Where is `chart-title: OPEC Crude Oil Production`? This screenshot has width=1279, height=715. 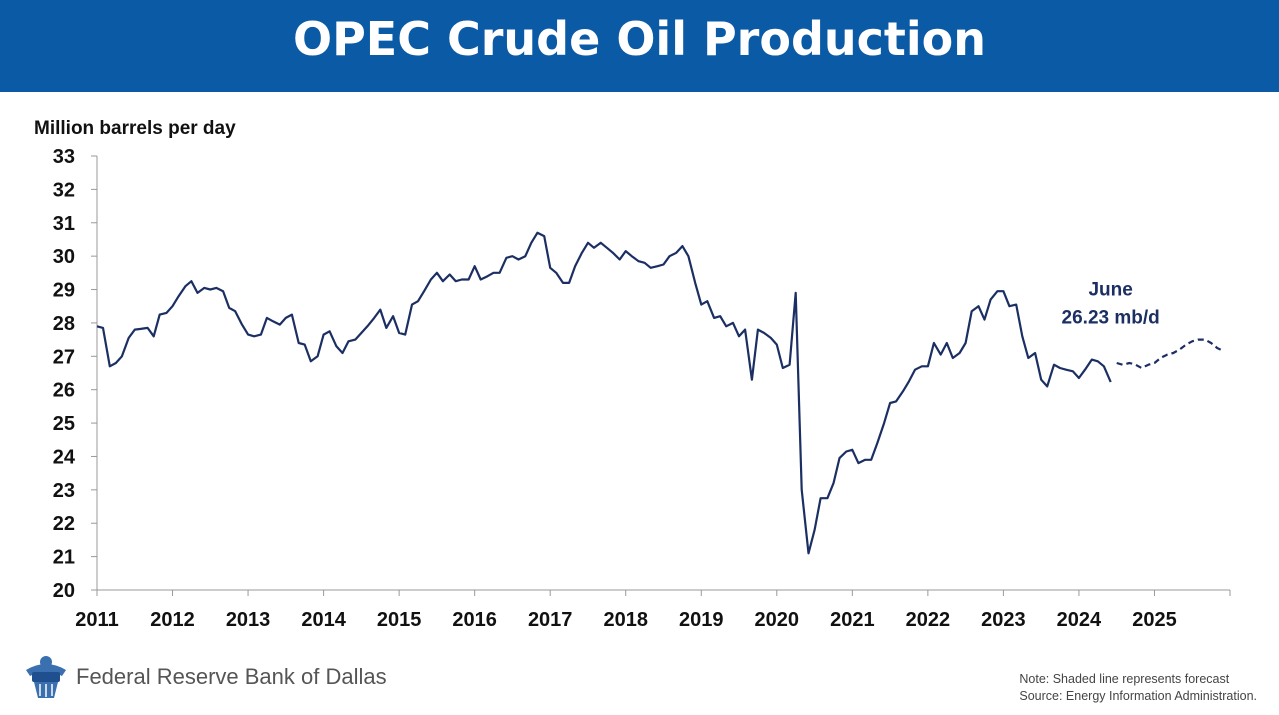
chart-title: OPEC Crude Oil Production is located at coordinates (639, 39).